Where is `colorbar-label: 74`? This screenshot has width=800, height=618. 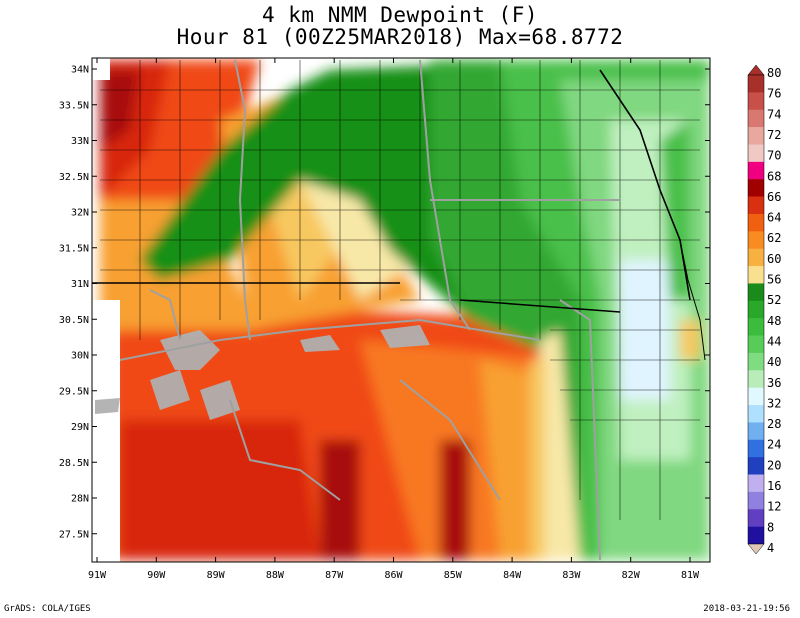
colorbar-label: 74 is located at coordinates (774, 114).